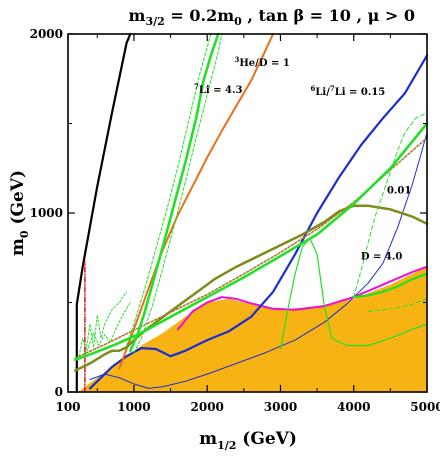 The height and width of the screenshot is (457, 440). What do you see at coordinates (322, 92) in the screenshot?
I see `annotation-text: Li/` at bounding box center [322, 92].